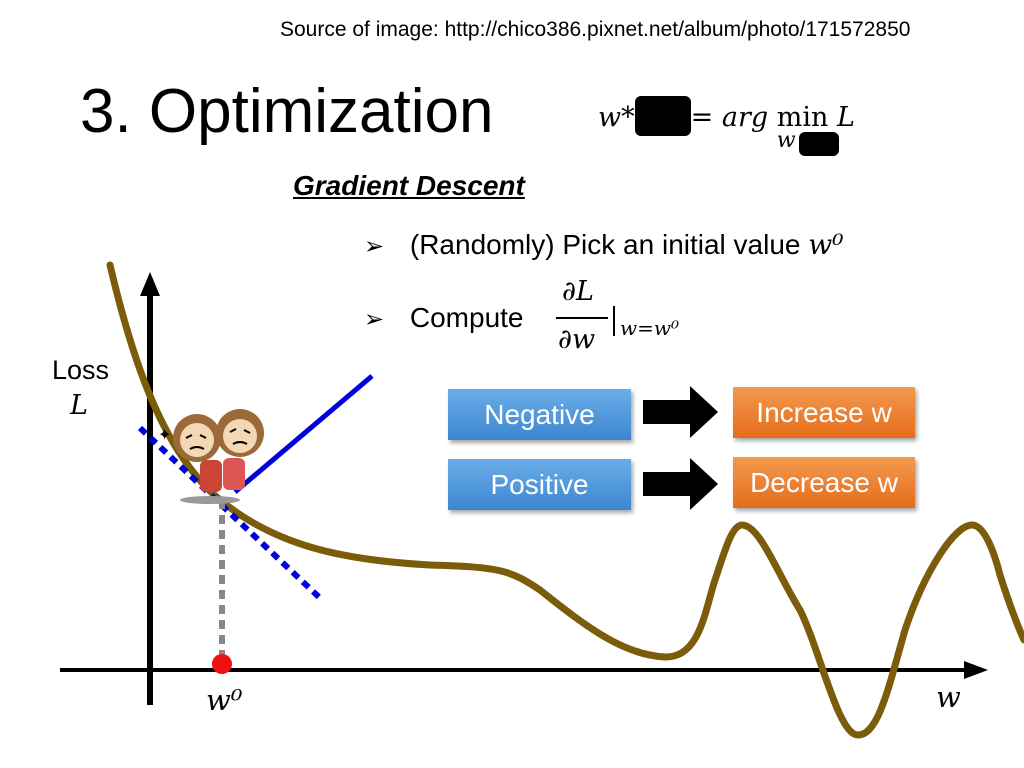  I want to click on arrow-icon-negative, so click(680, 412).